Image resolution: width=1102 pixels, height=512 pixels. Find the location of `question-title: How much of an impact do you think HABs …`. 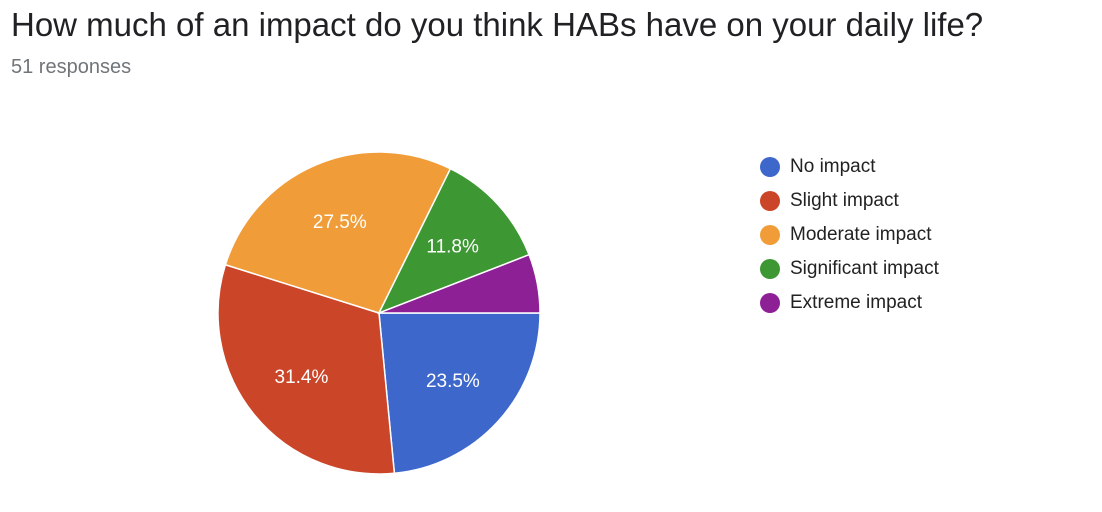

question-title: How much of an impact do you think HABs … is located at coordinates (497, 24).